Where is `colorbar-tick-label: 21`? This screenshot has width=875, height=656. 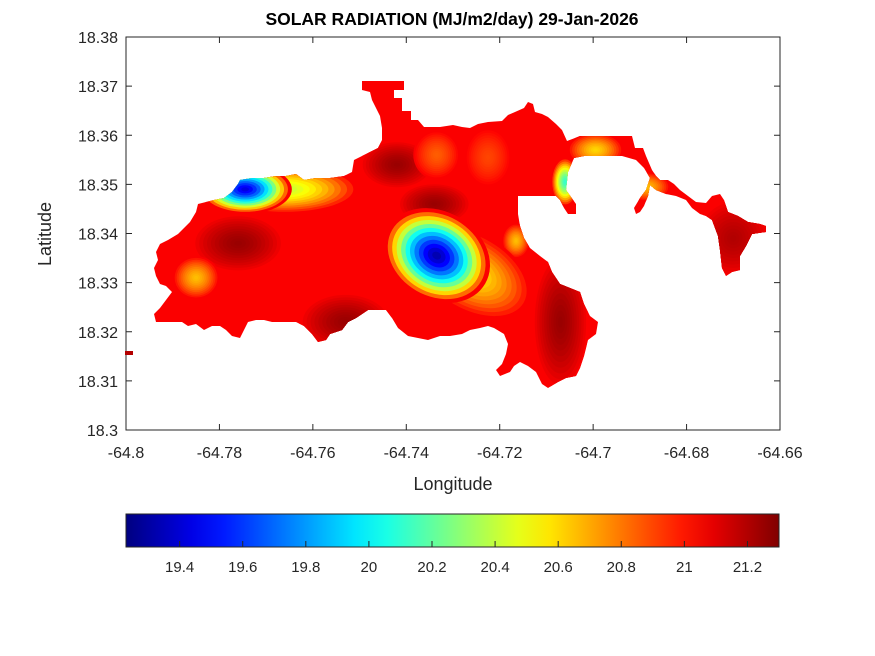
colorbar-tick-label: 21 is located at coordinates (684, 567).